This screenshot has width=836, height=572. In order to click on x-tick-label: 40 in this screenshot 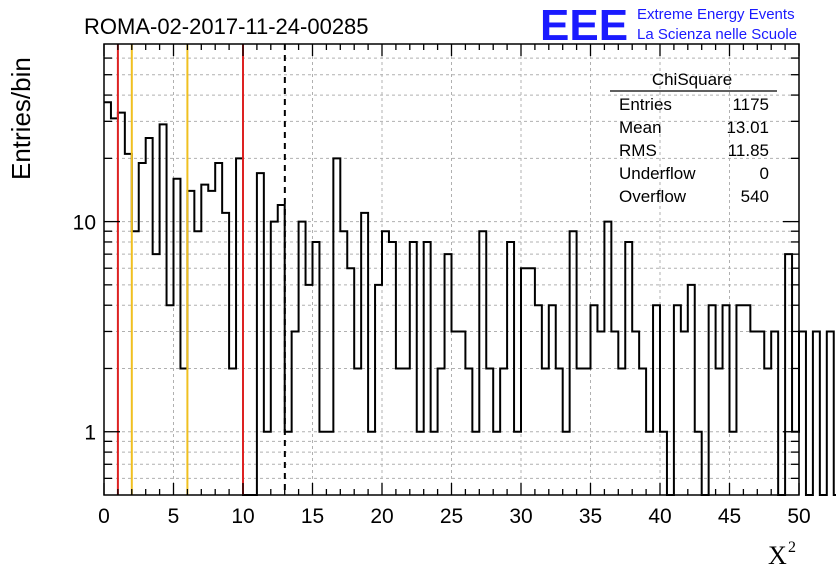, I will do `click(659, 516)`.